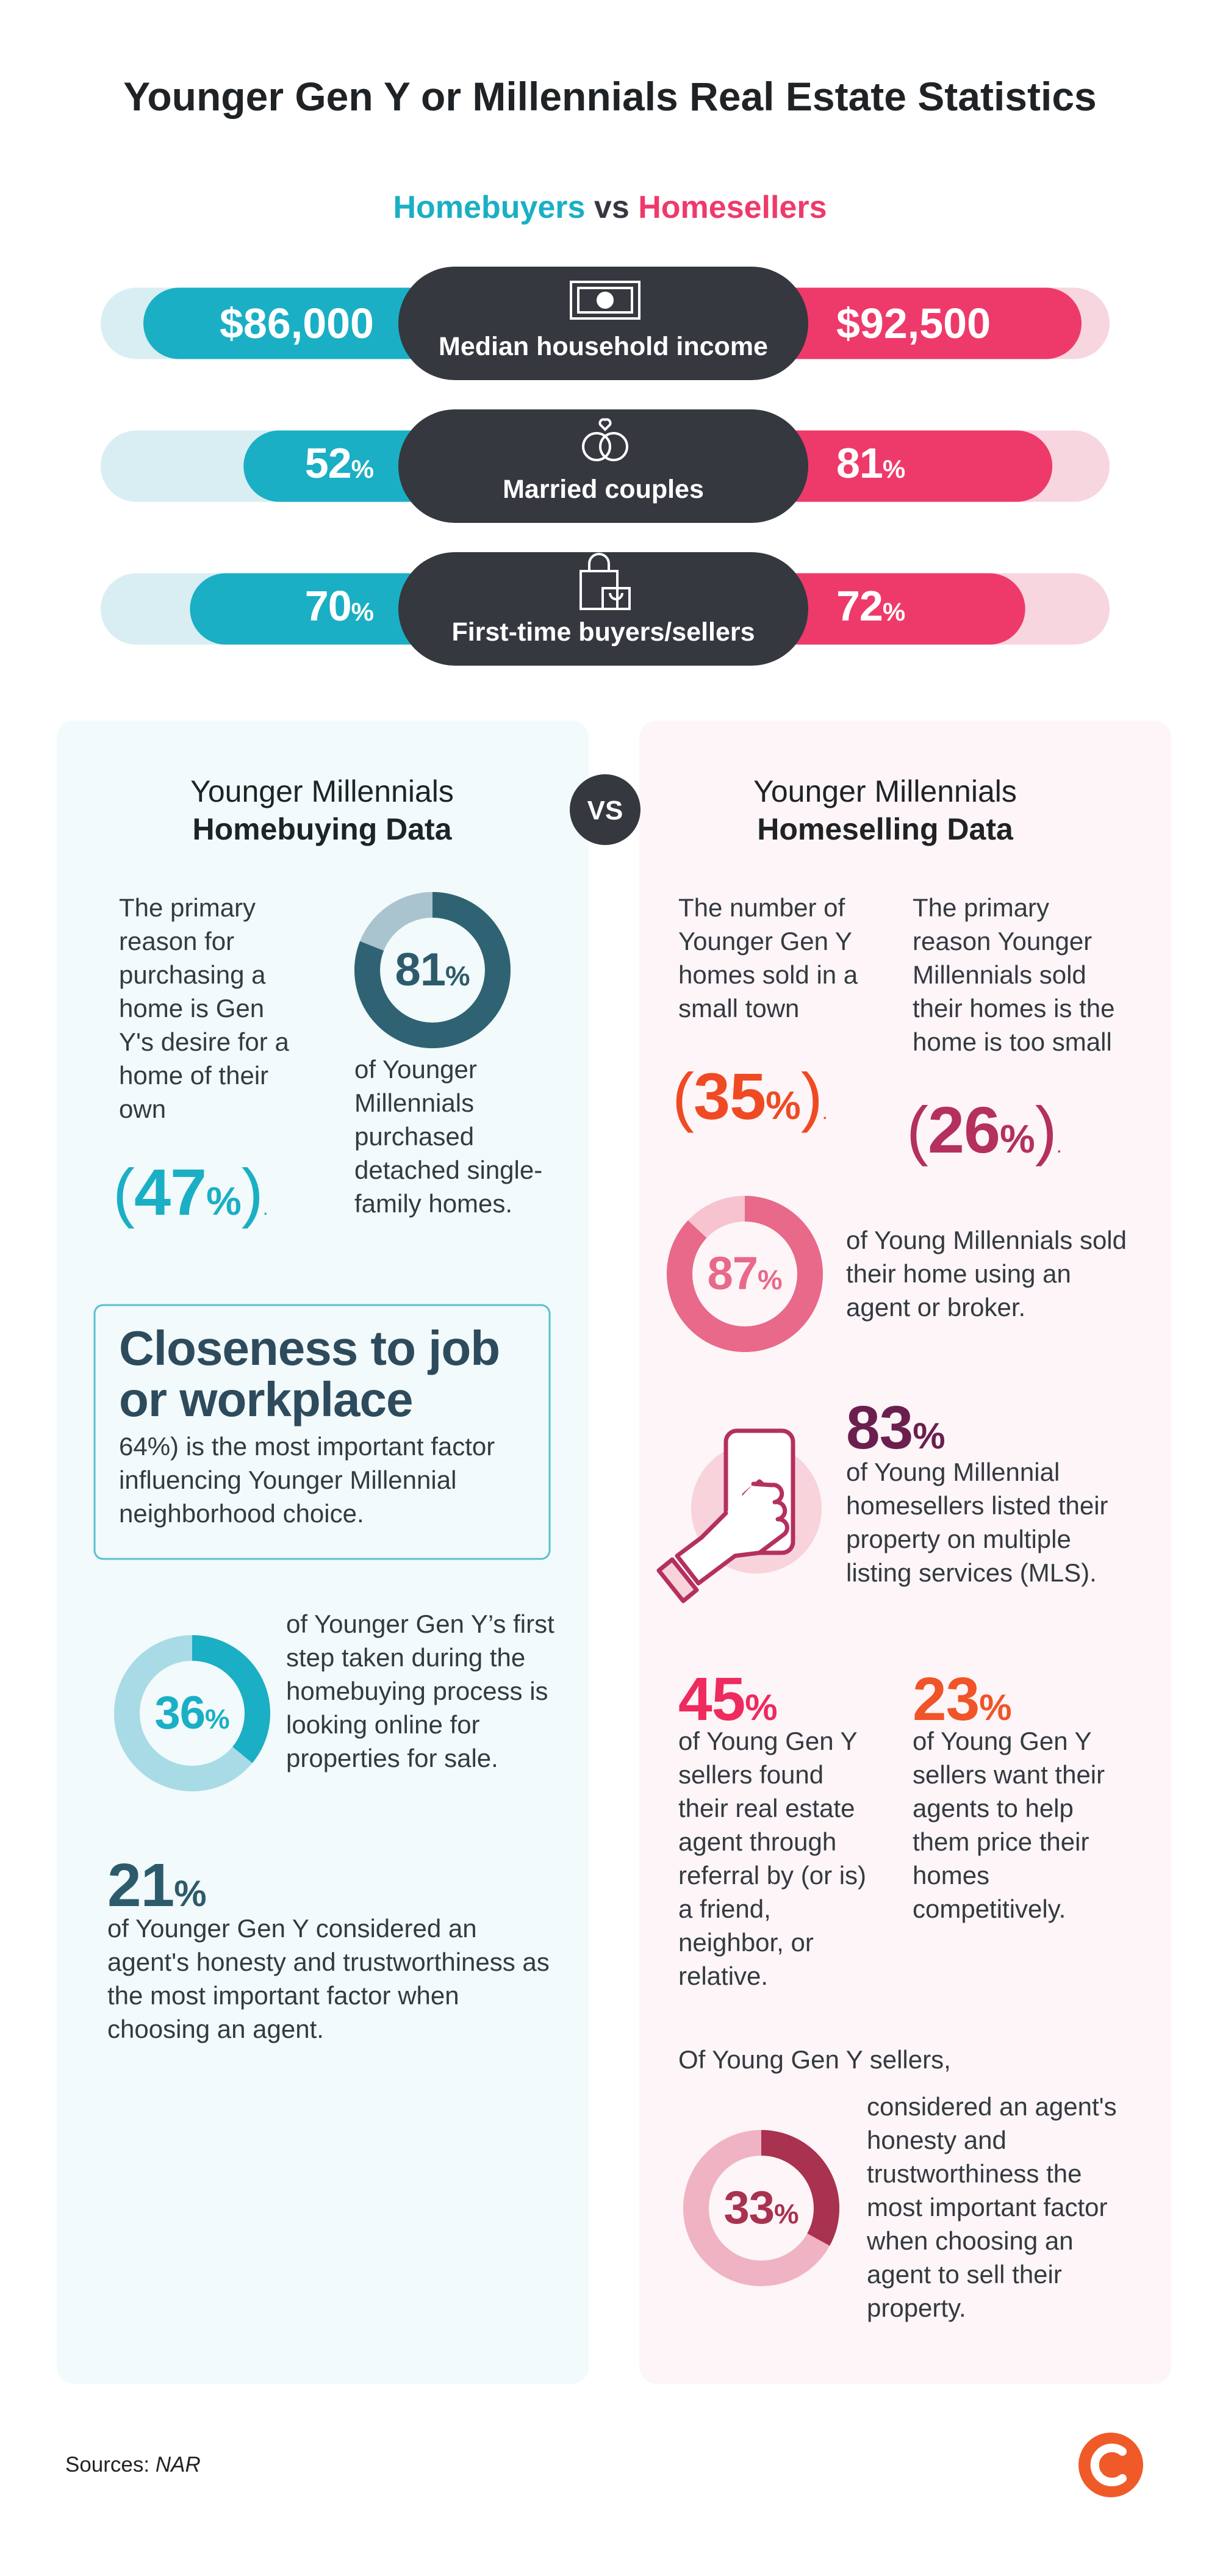  I want to click on logo, so click(1110, 2465).